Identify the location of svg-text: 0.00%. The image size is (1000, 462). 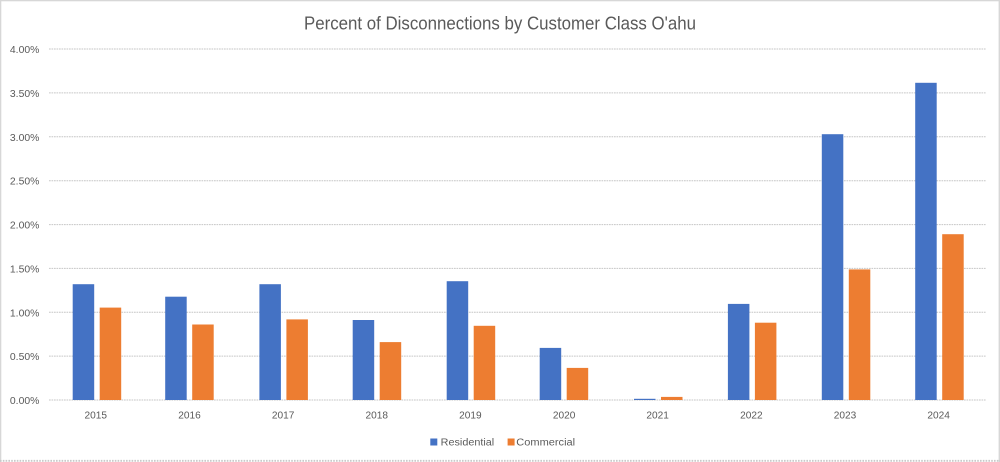
(25, 401).